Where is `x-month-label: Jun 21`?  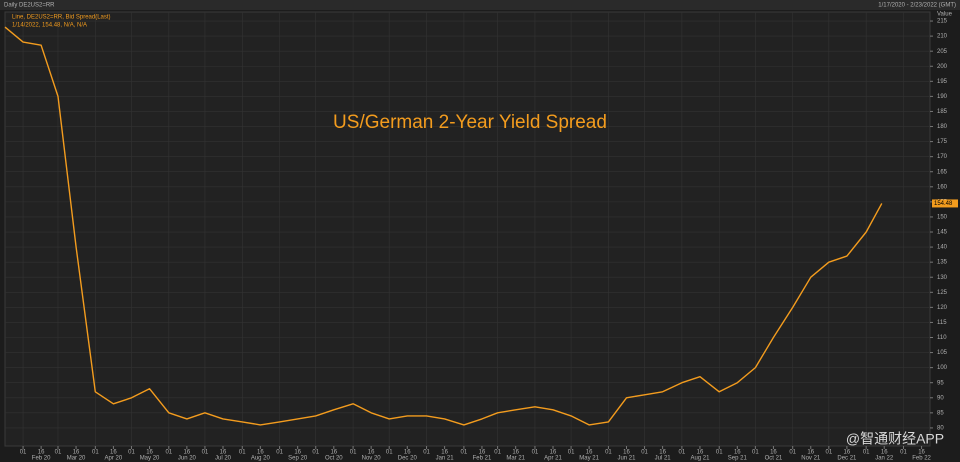 x-month-label: Jun 21 is located at coordinates (626, 459).